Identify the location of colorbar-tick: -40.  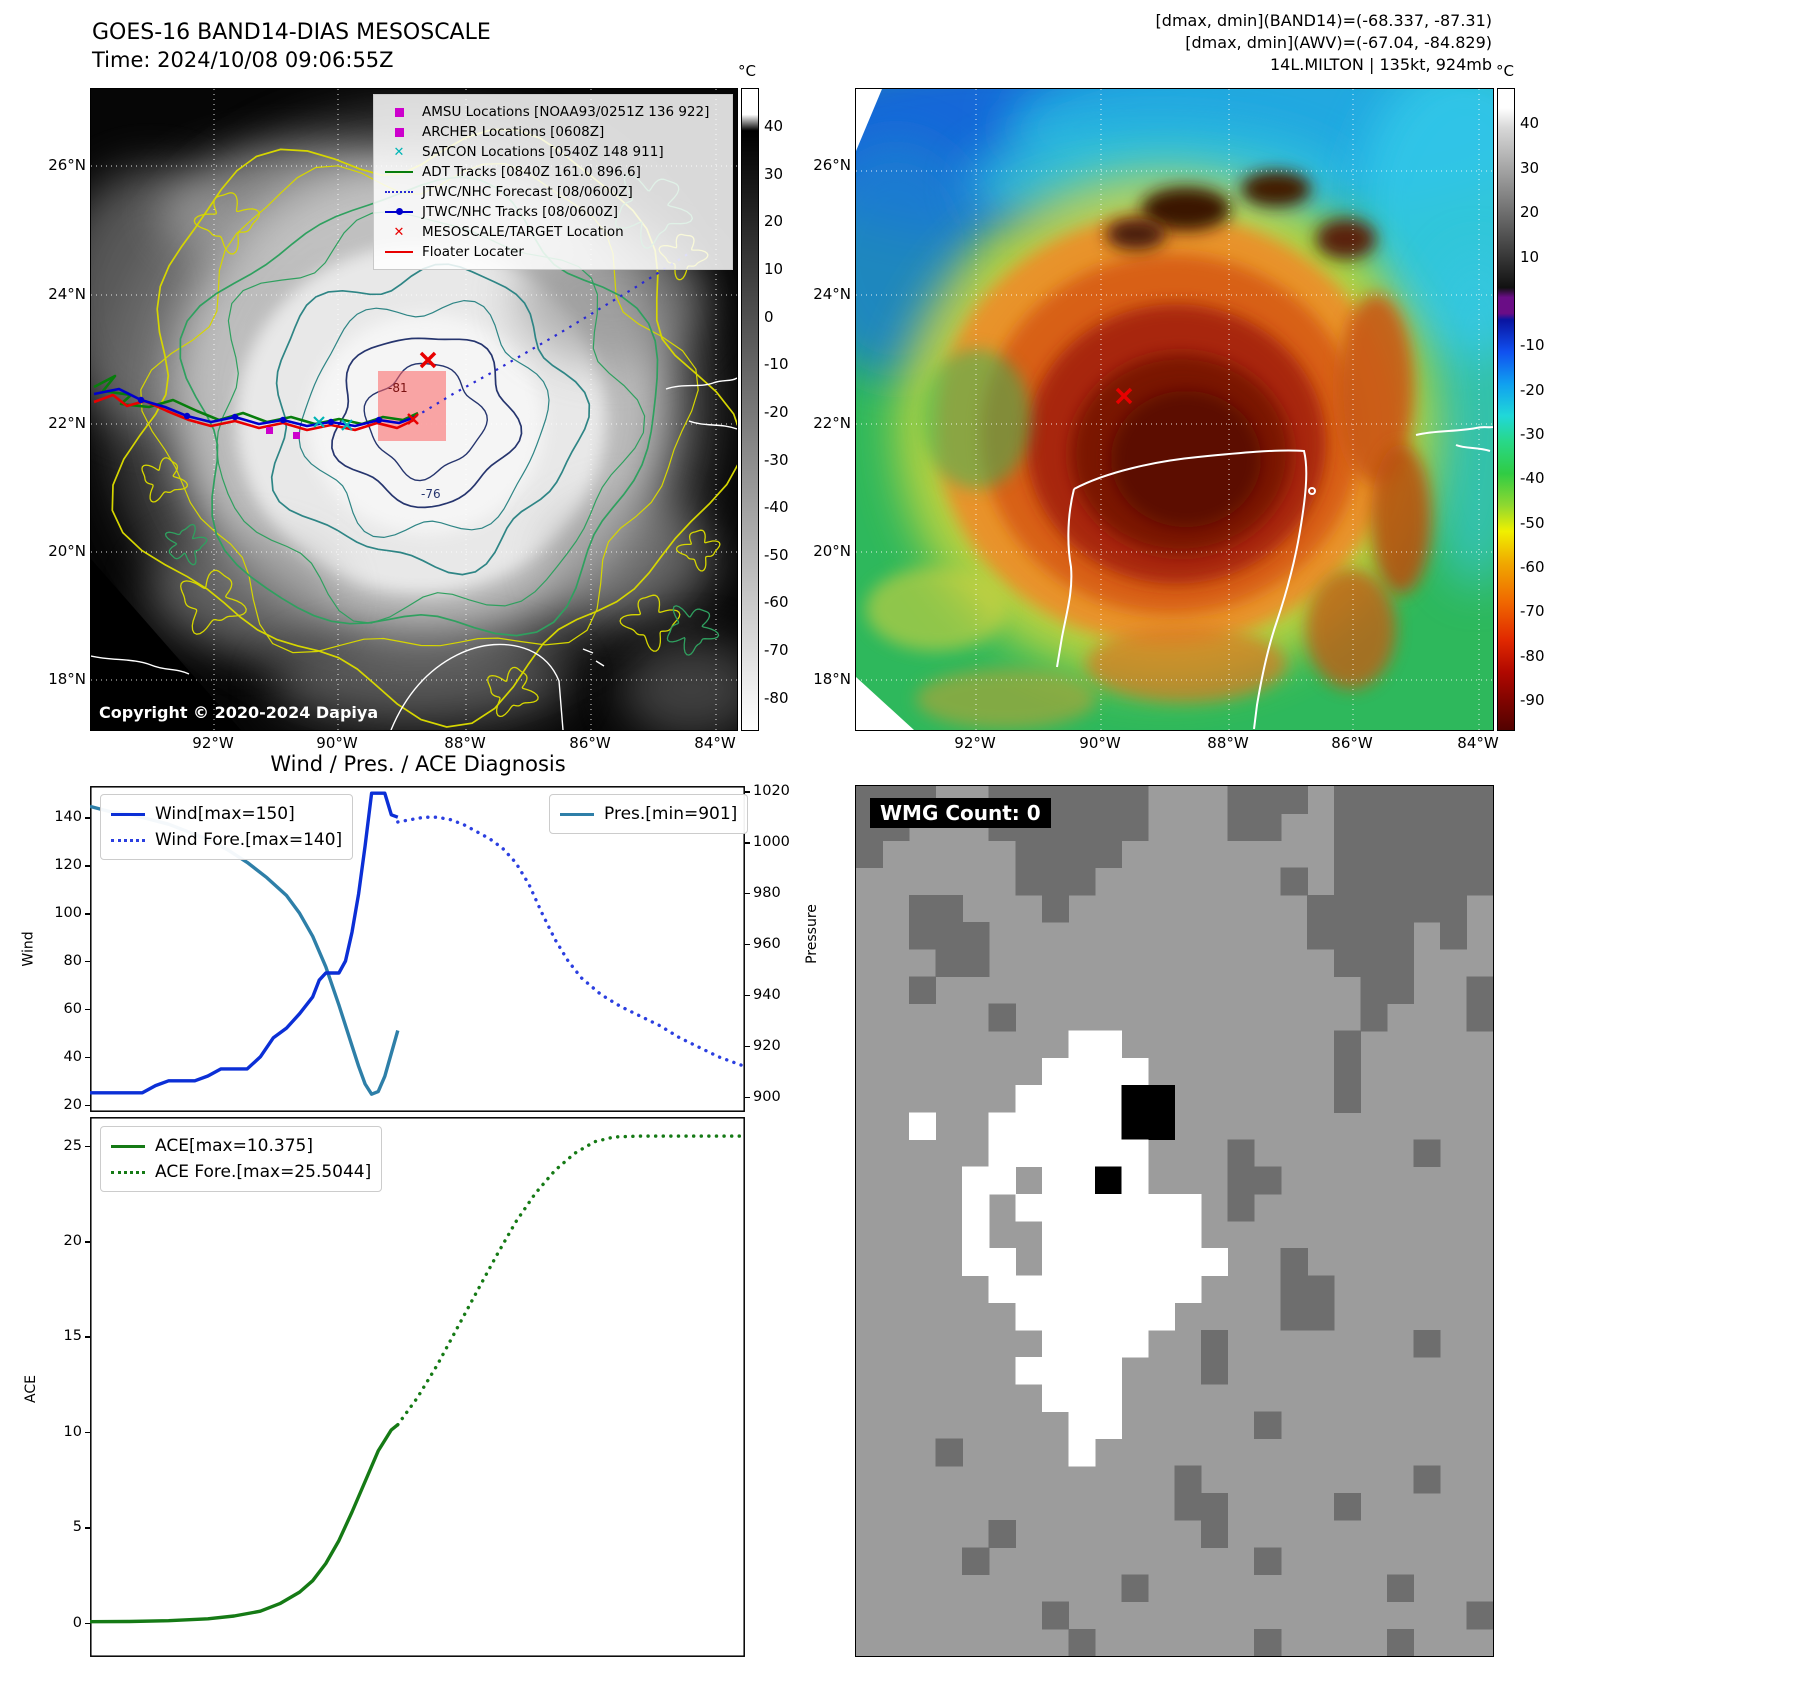
(776, 507).